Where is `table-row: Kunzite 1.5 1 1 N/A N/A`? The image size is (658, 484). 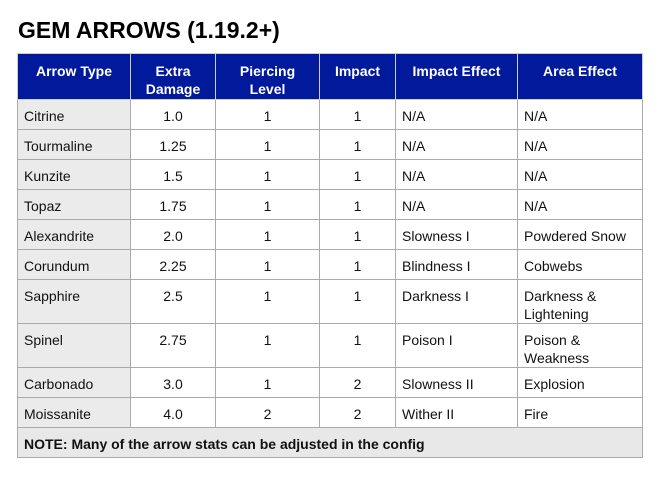
table-row: Kunzite 1.5 1 1 N/A N/A is located at coordinates (330, 174).